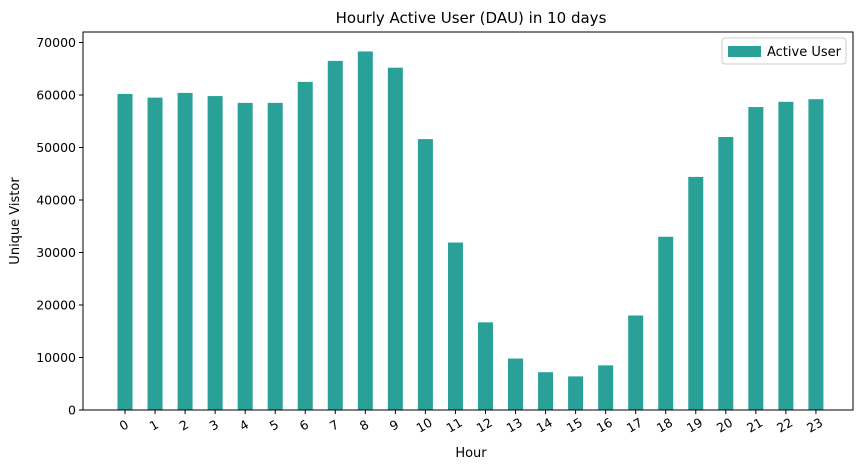  I want to click on x-axis: 0 1 2 3 4 5 6 7 8 9 10 11 12 13 14 15 16 17 18 19 20 21 22 23, so click(471, 423).